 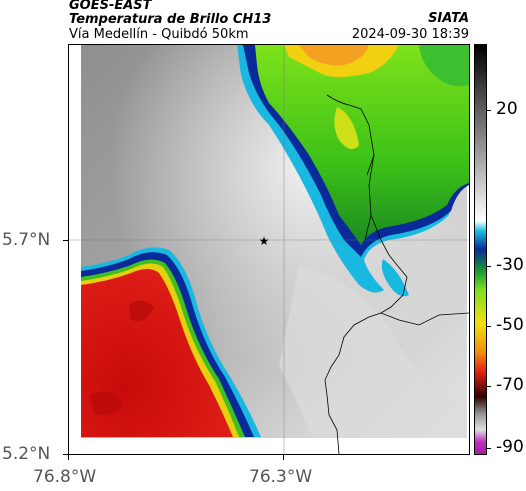 What do you see at coordinates (281, 477) in the screenshot?
I see `lon-tick-label: 76.3°W` at bounding box center [281, 477].